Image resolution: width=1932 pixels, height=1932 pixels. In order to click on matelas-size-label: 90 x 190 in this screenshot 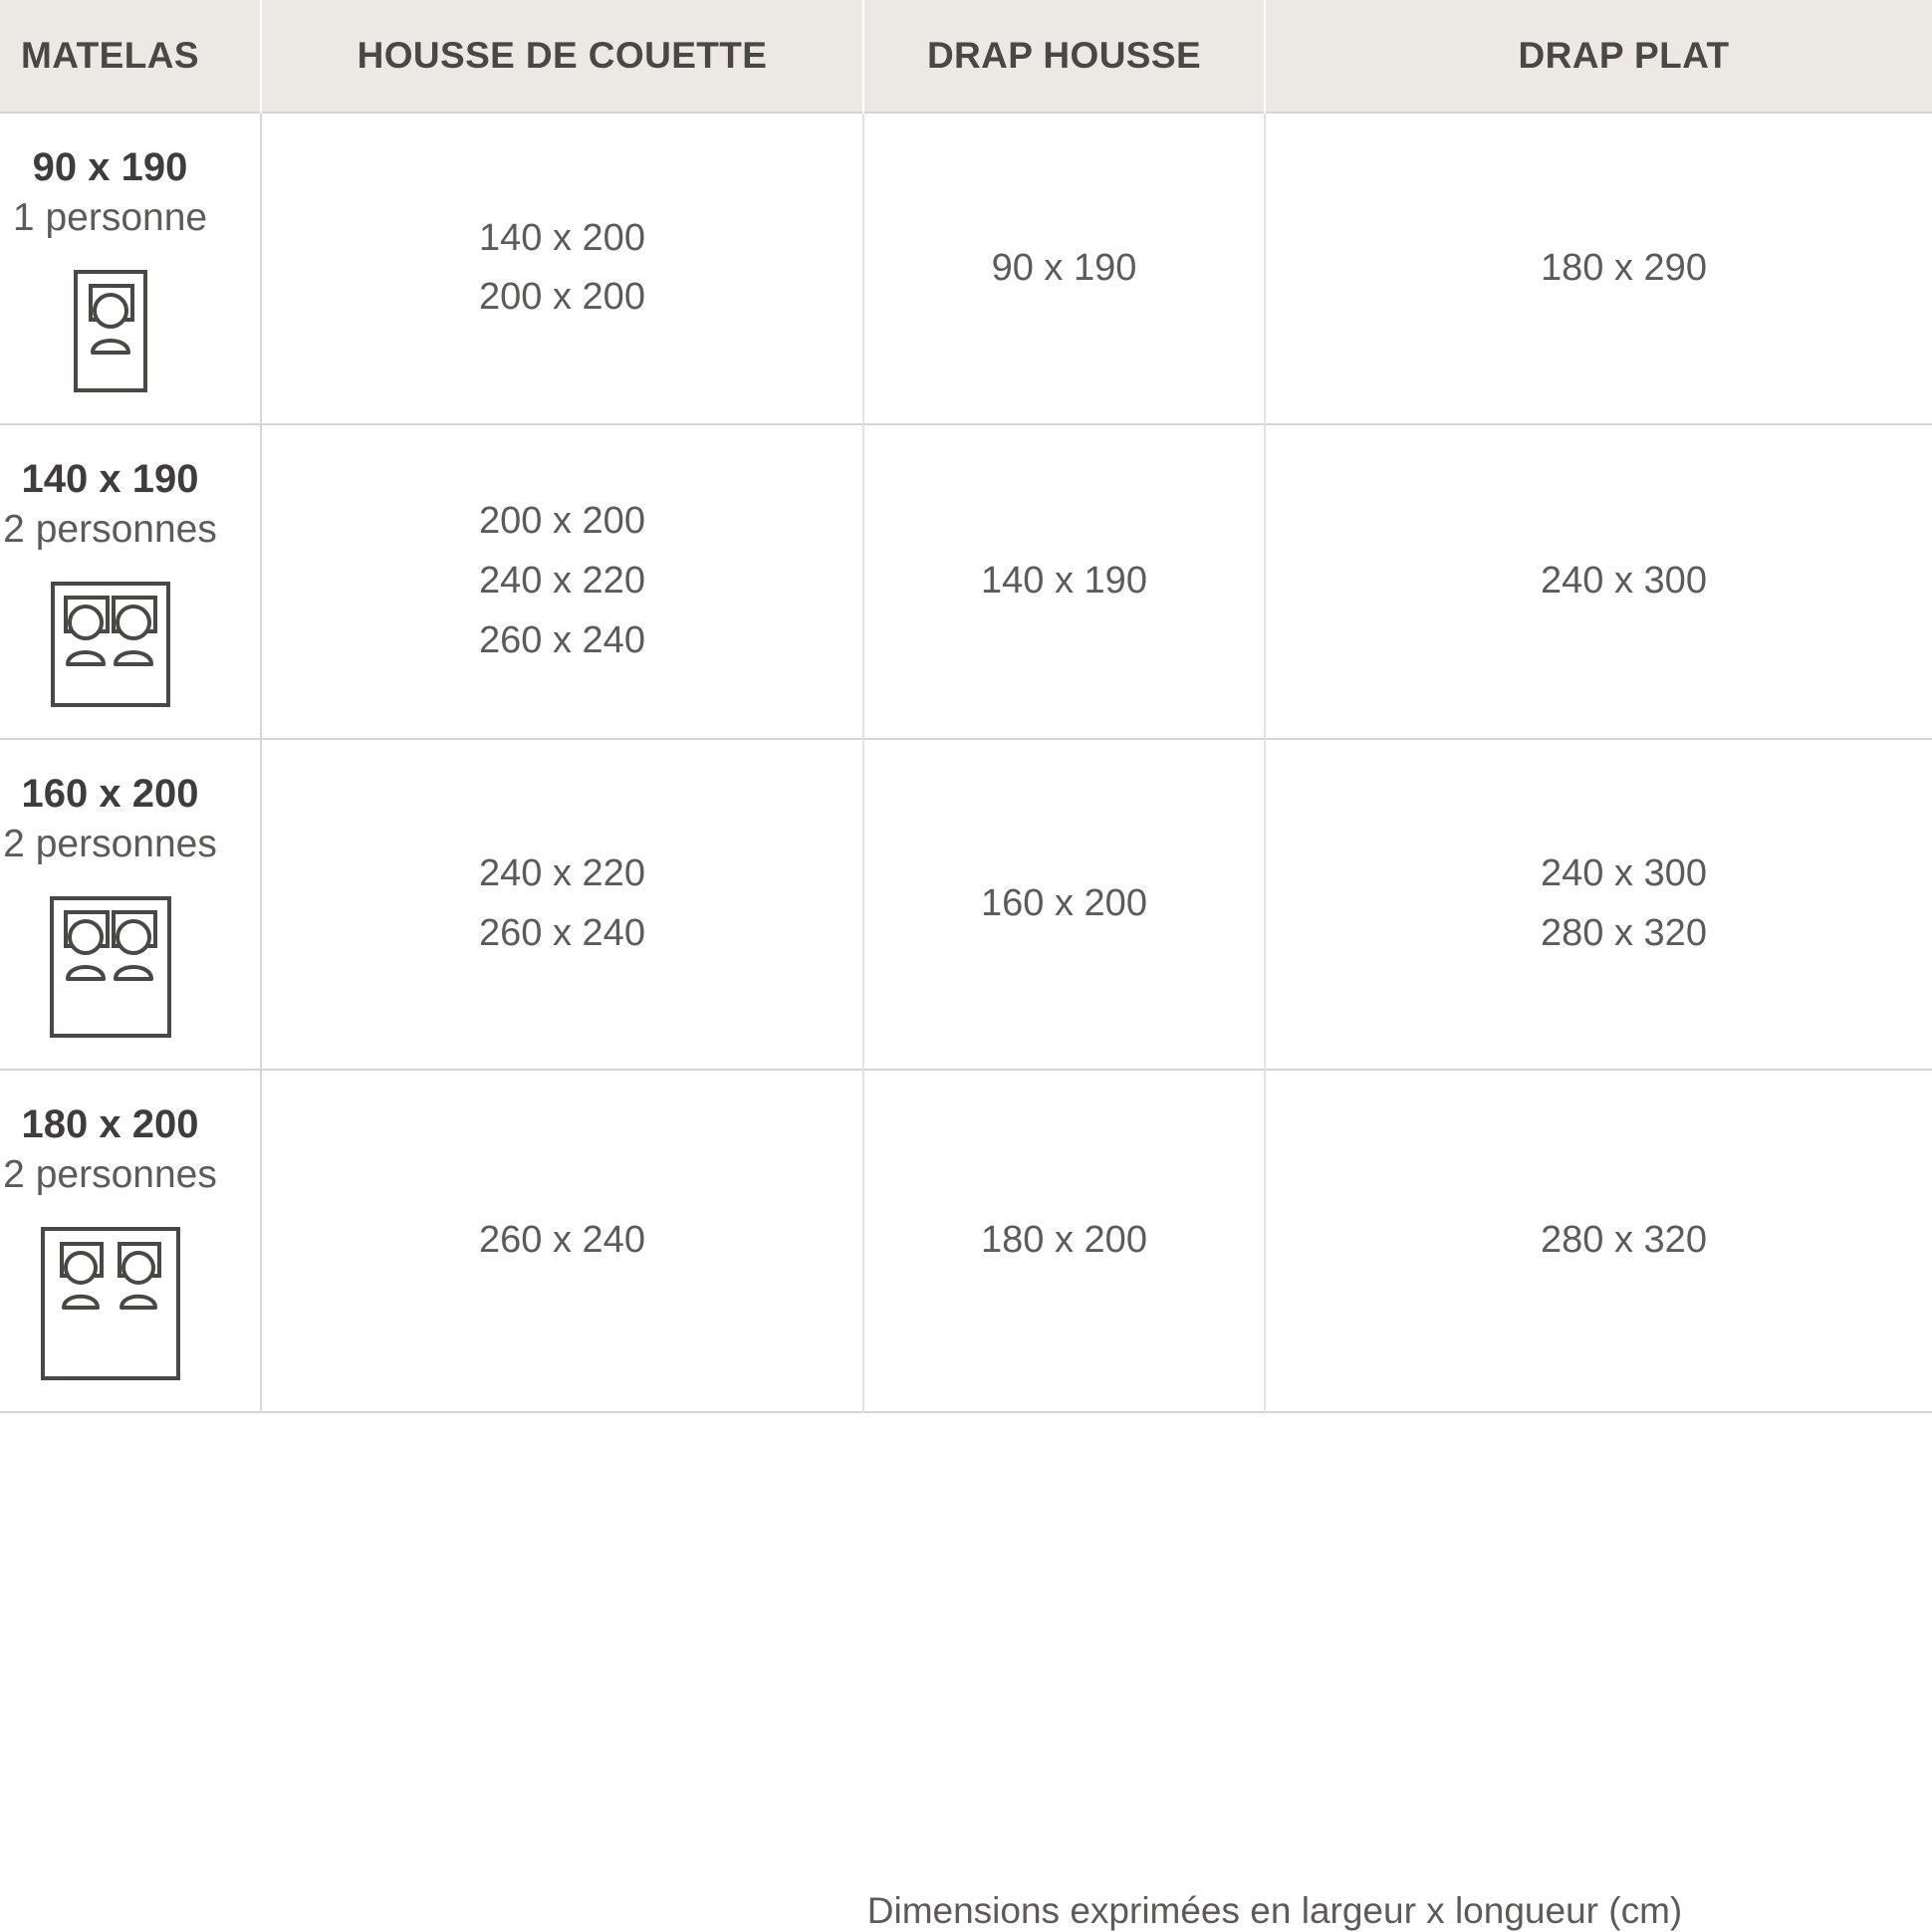, I will do `click(110, 167)`.